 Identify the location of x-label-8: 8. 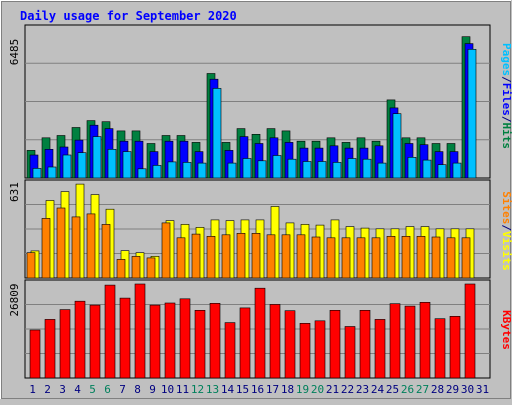
(137, 389).